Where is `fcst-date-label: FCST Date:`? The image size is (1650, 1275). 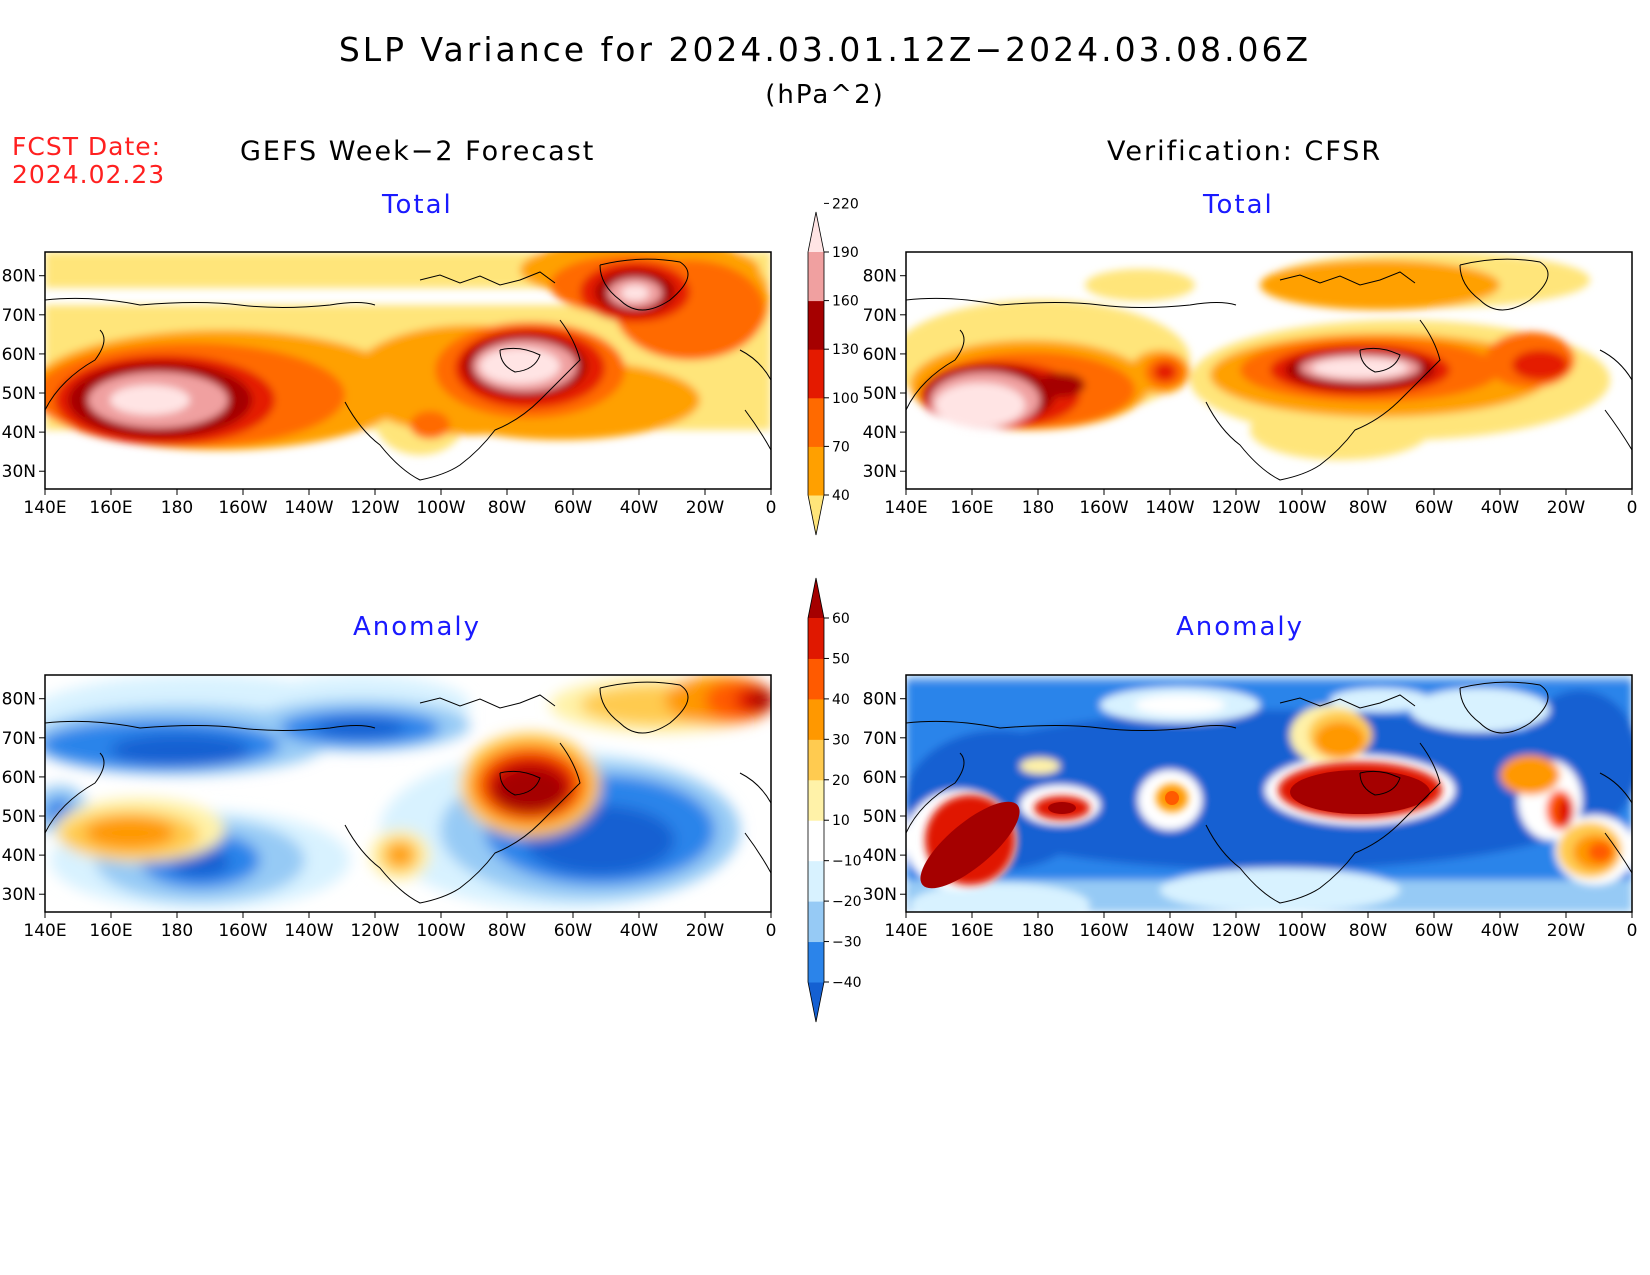 fcst-date-label: FCST Date: is located at coordinates (87, 146).